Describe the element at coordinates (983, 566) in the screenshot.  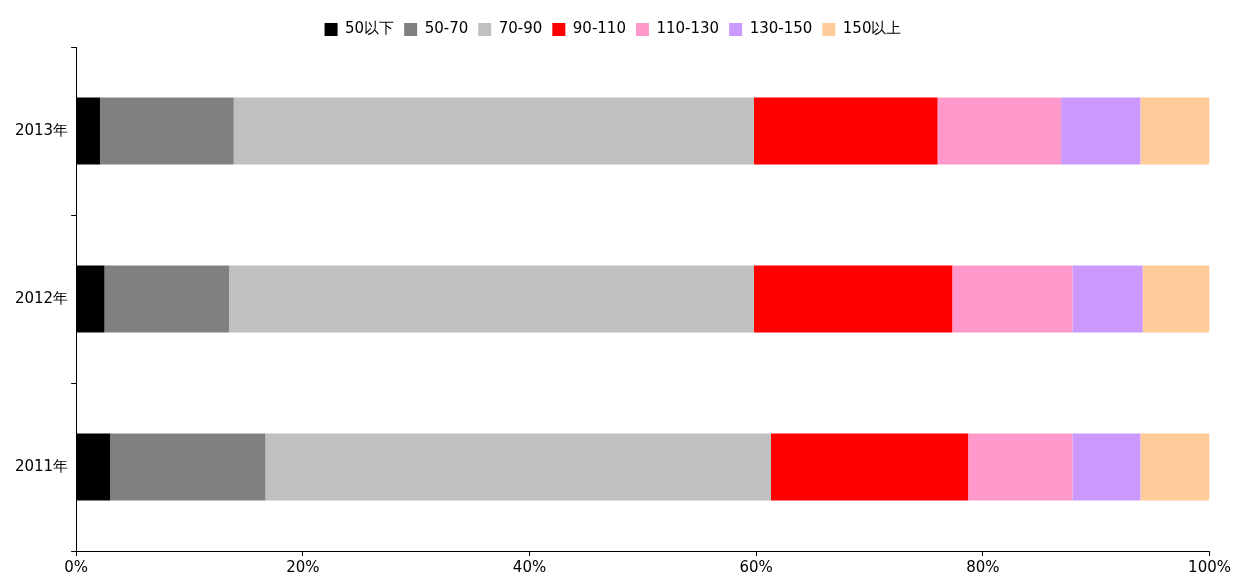
I see `x-tick-label: 80%` at that location.